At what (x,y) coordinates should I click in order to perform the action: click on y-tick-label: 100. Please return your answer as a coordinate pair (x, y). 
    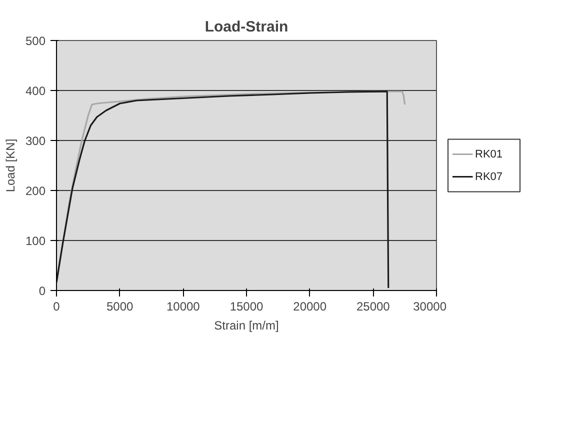
    Looking at the image, I should click on (35, 241).